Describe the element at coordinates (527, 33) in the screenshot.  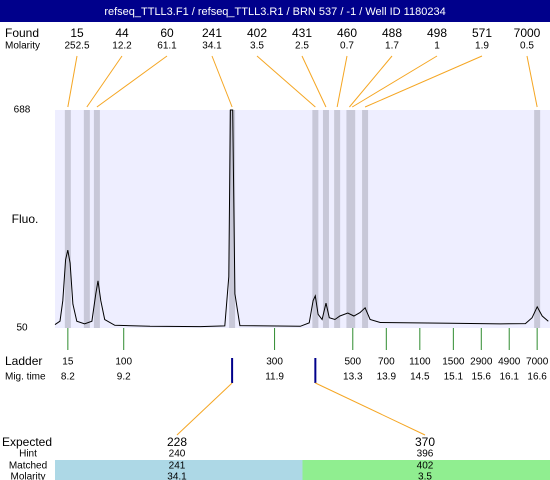
I see `found-size: 7000` at that location.